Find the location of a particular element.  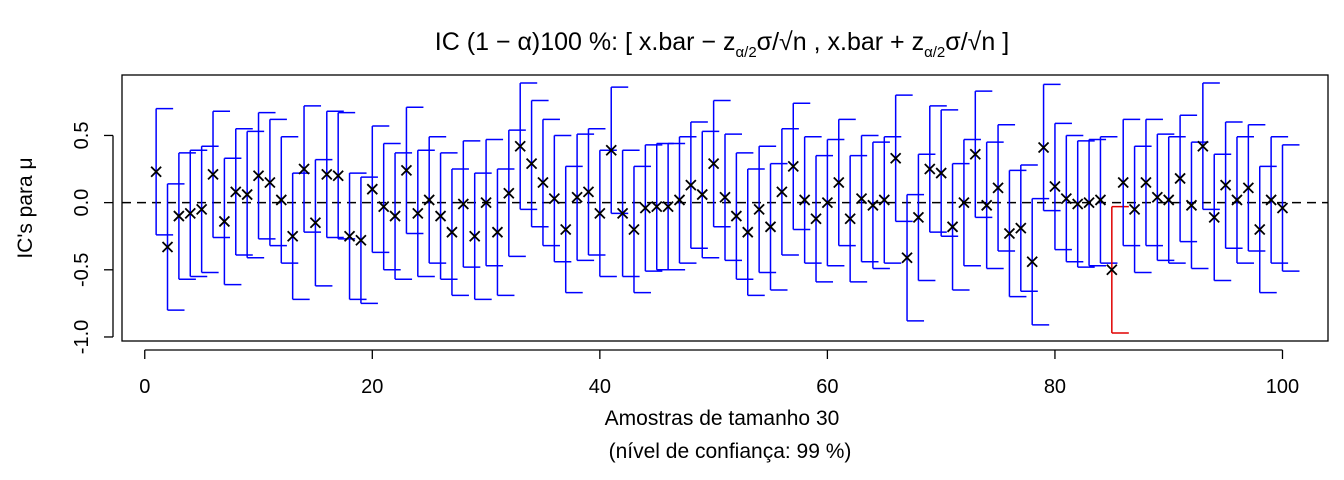

y-tick-label: 0.5 is located at coordinates (82, 136).